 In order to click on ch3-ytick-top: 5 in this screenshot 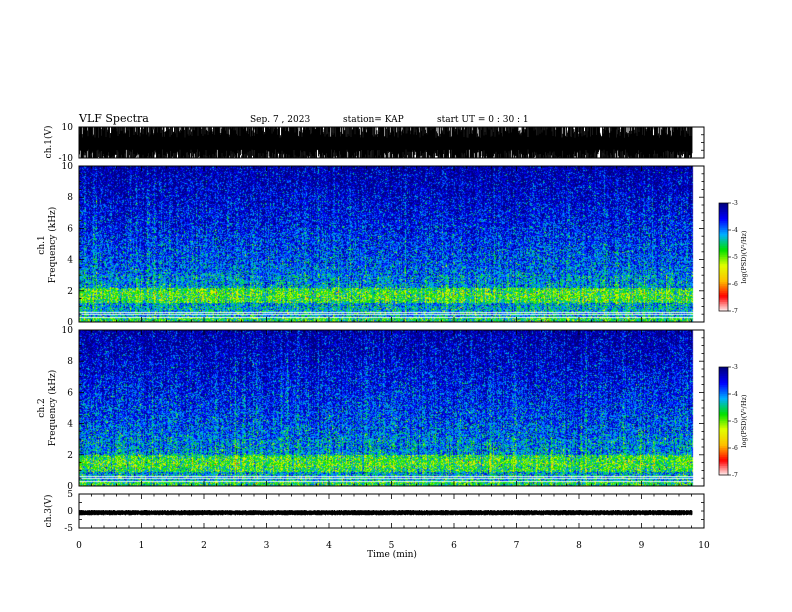, I will do `click(70, 495)`.